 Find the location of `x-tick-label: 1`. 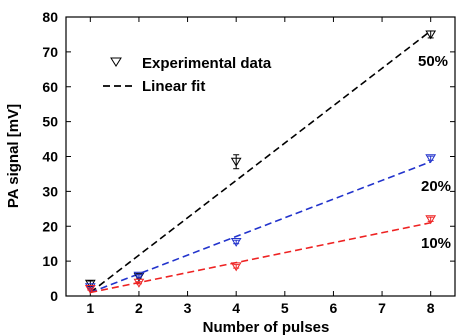

x-tick-label: 1 is located at coordinates (90, 308).